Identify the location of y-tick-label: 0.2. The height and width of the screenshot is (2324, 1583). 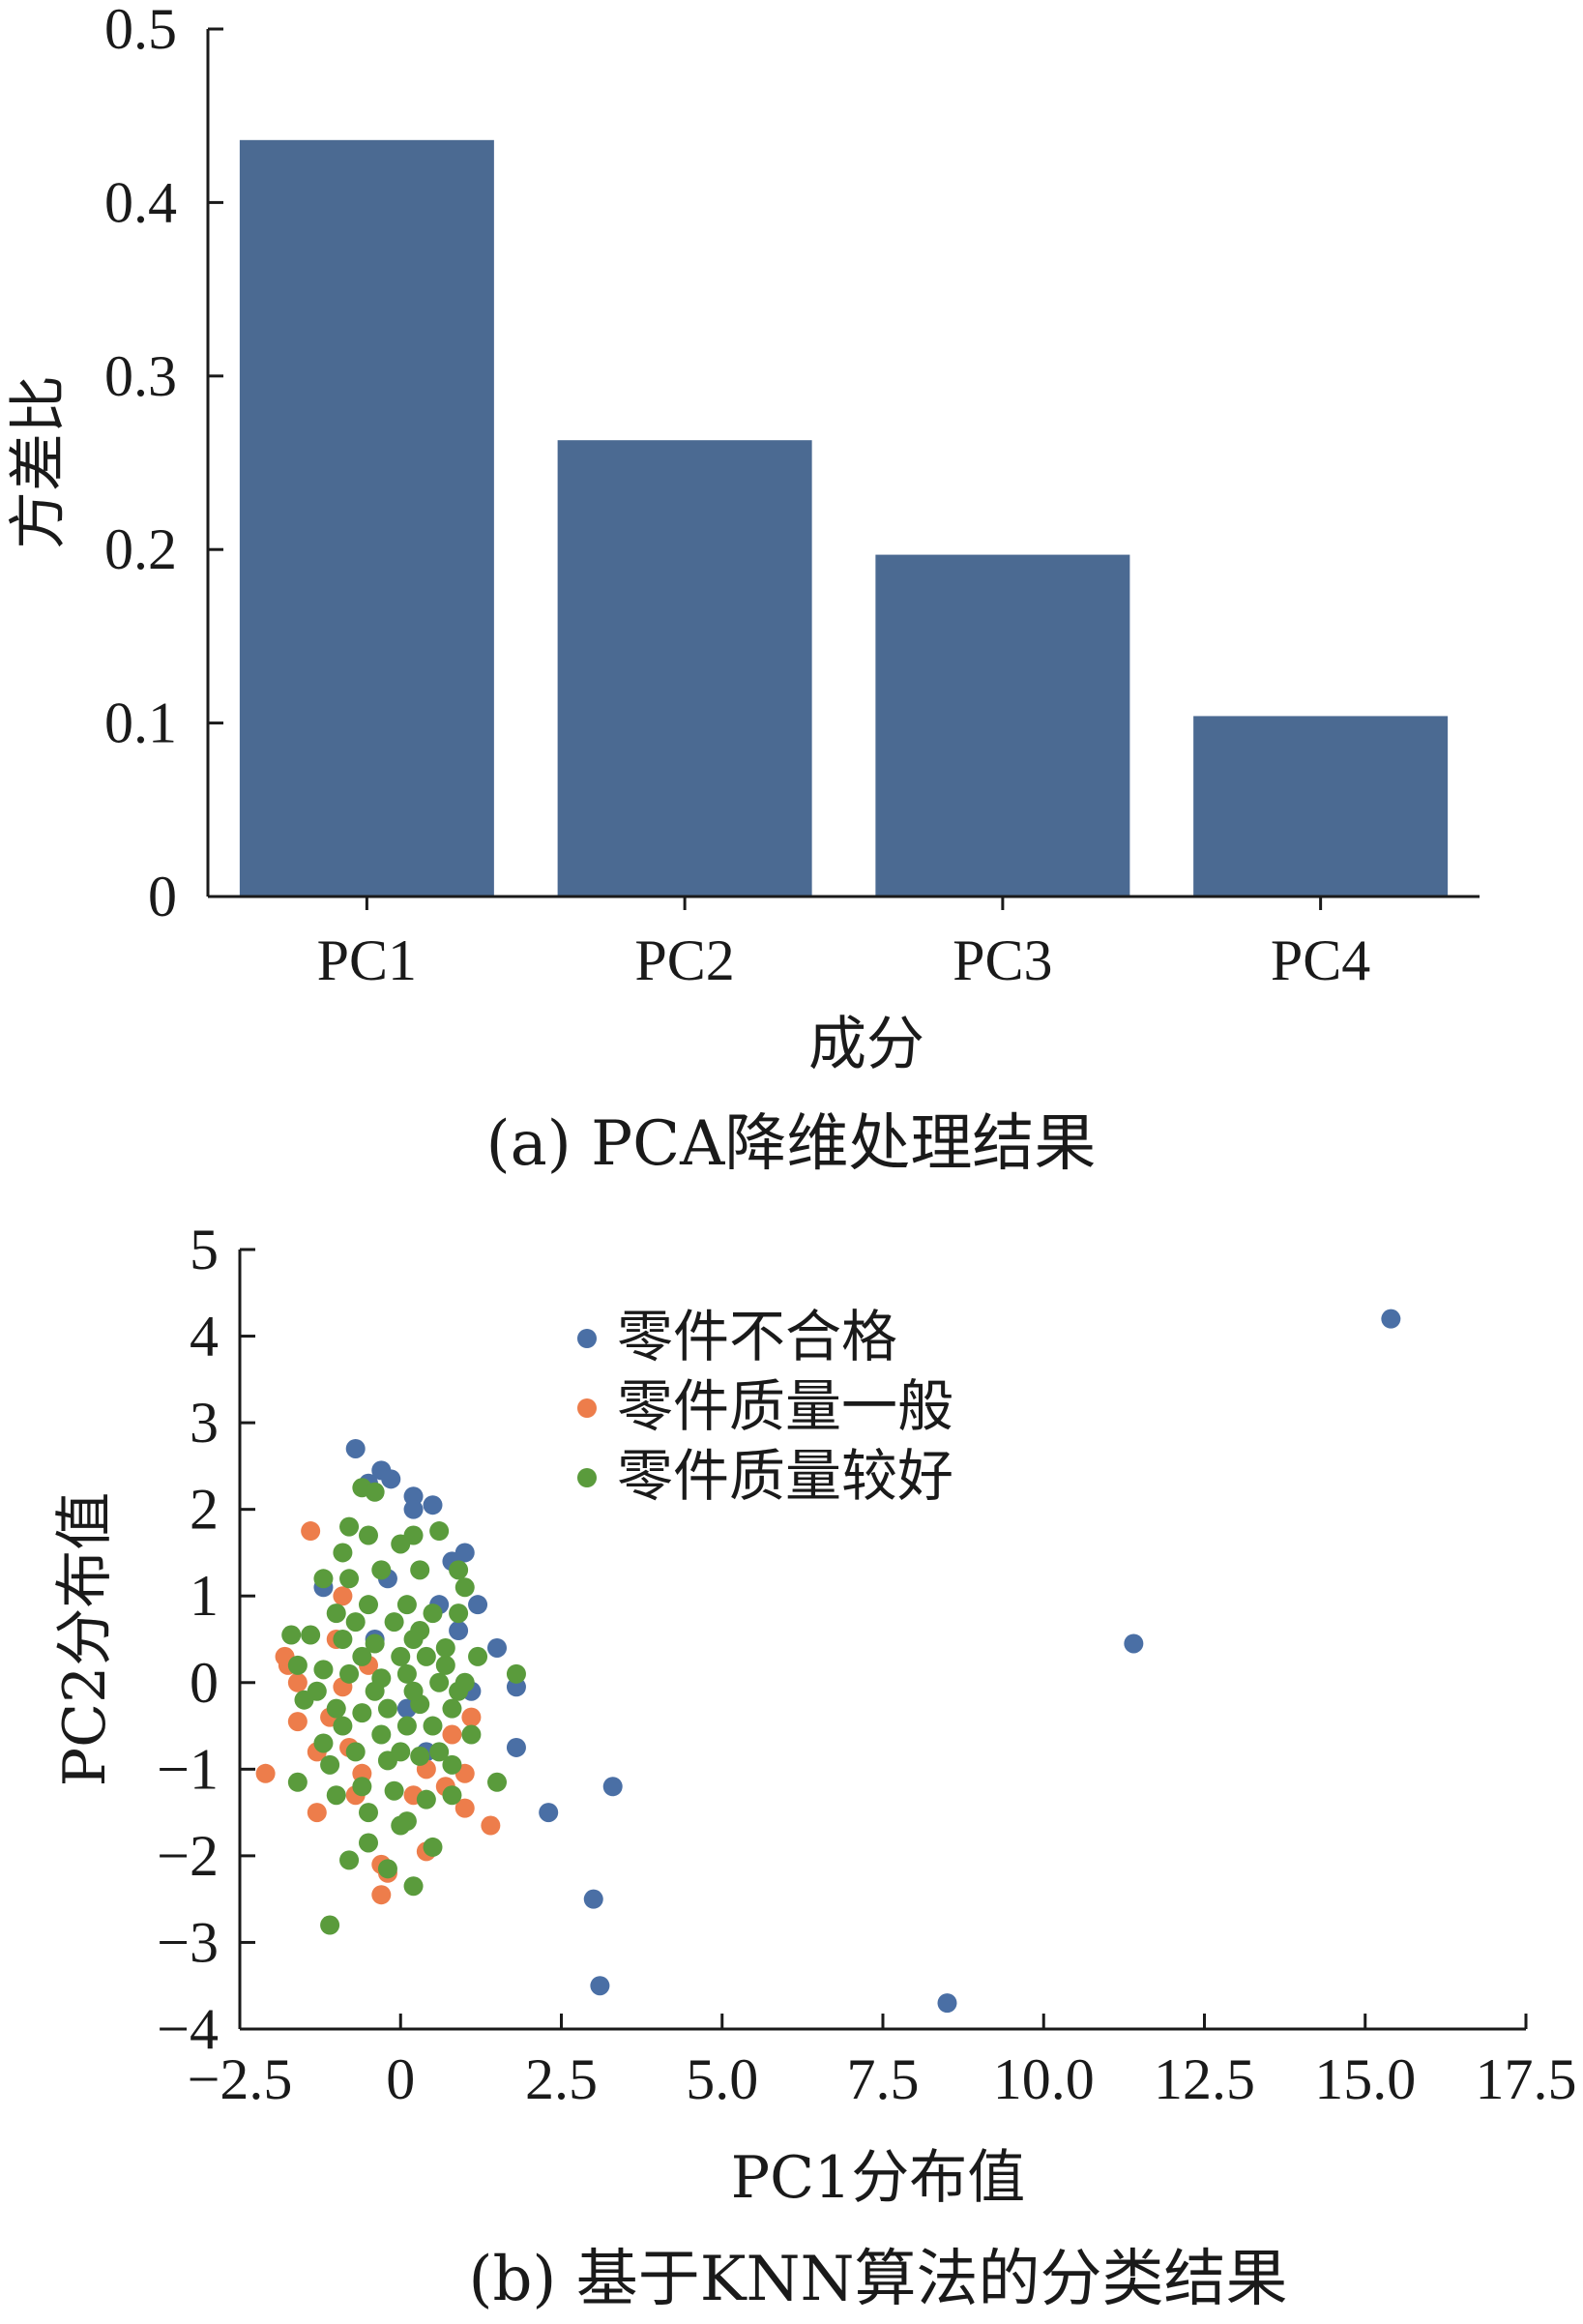
(140, 549).